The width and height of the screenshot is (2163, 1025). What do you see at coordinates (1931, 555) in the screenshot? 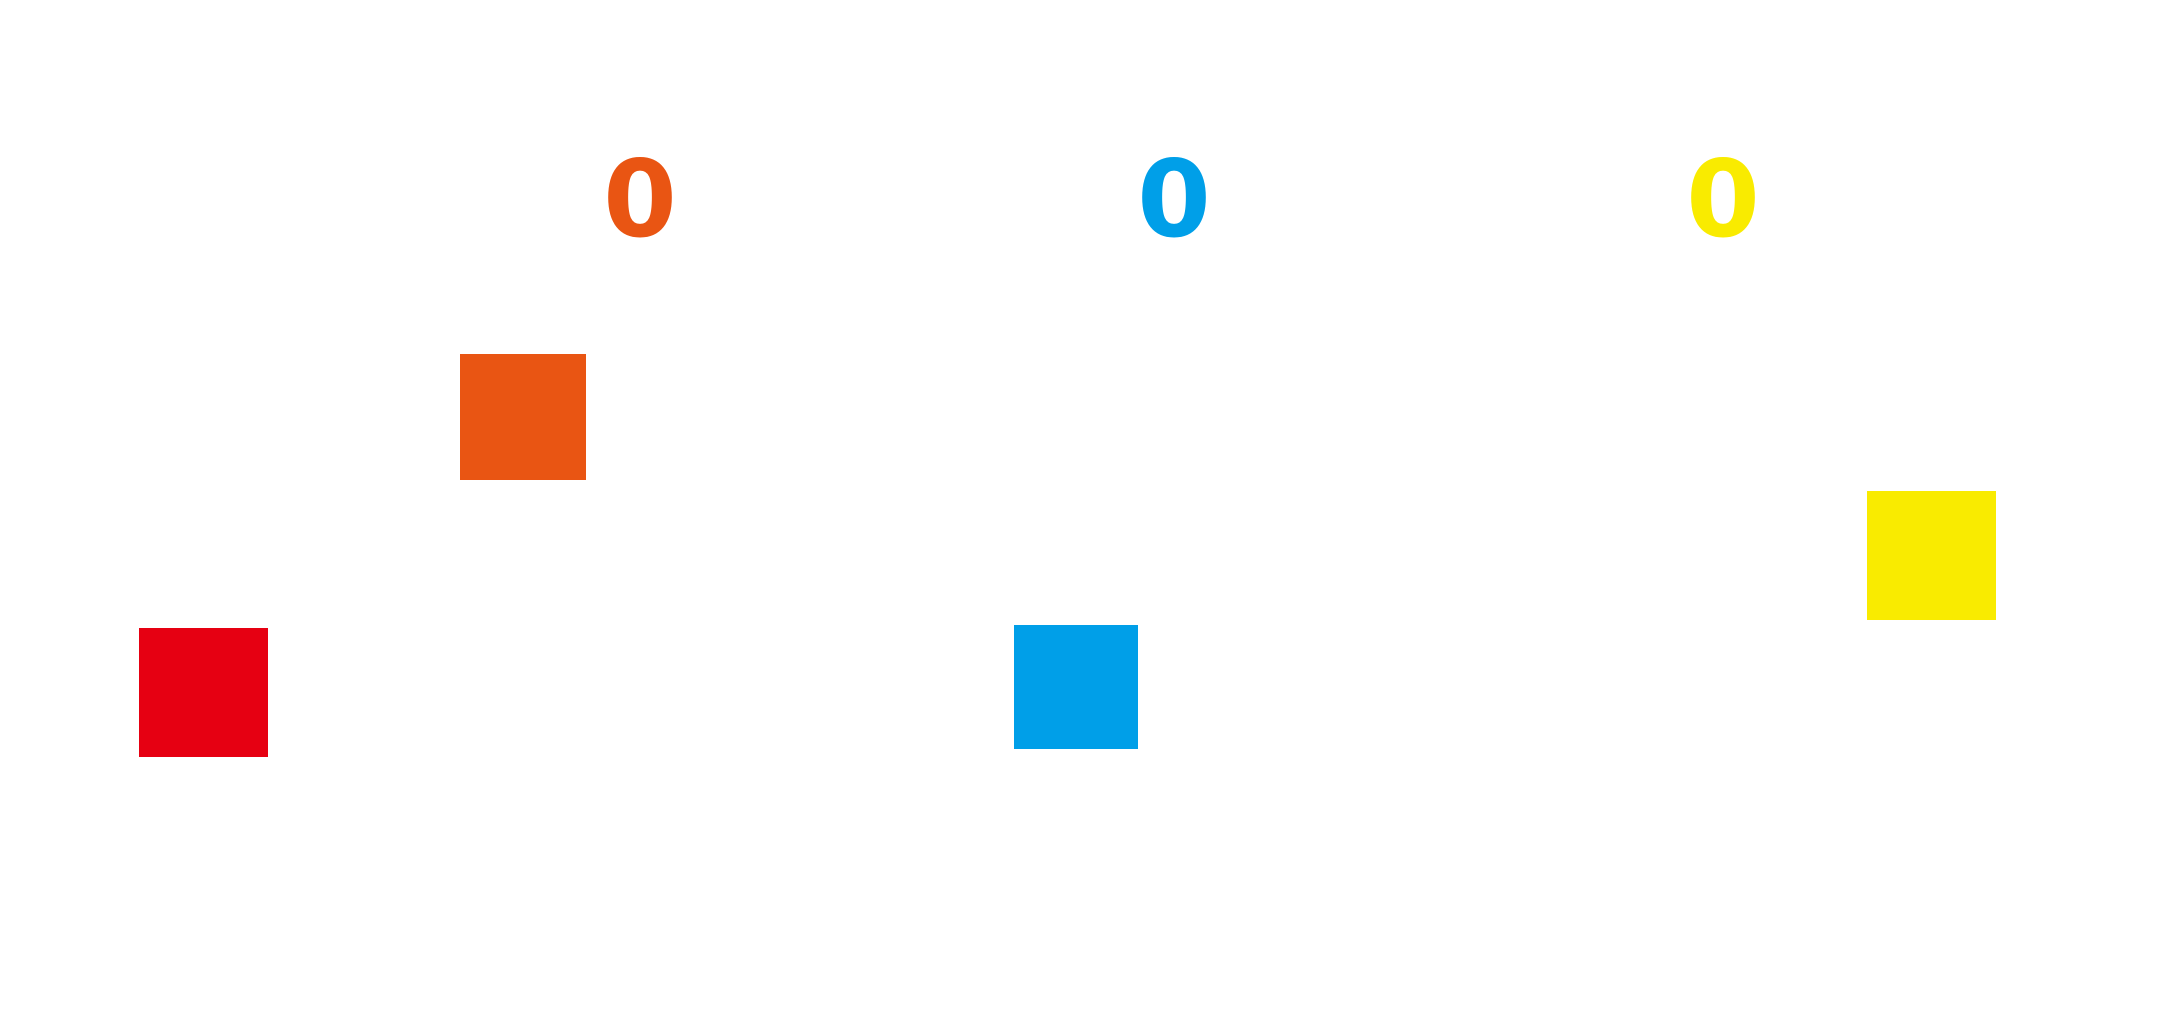
I see `yellow-square` at bounding box center [1931, 555].